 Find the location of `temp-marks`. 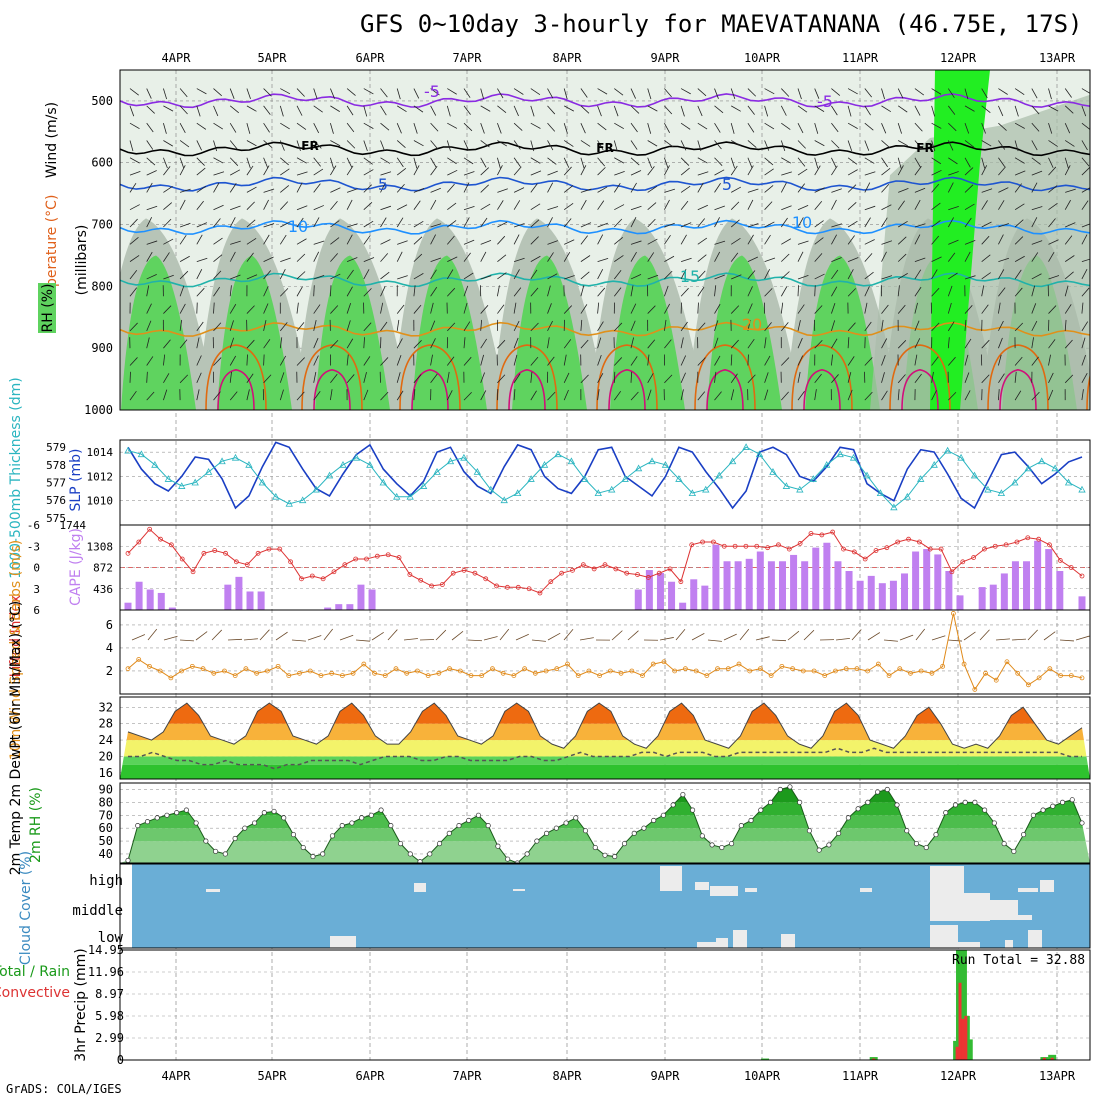

temp-marks is located at coordinates (605, 740).